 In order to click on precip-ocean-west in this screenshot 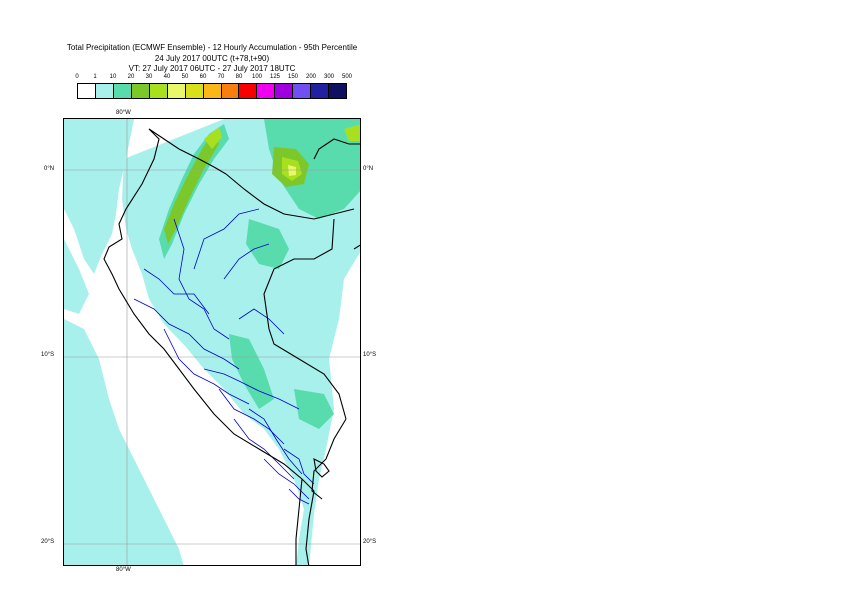, I will do `click(76, 276)`.